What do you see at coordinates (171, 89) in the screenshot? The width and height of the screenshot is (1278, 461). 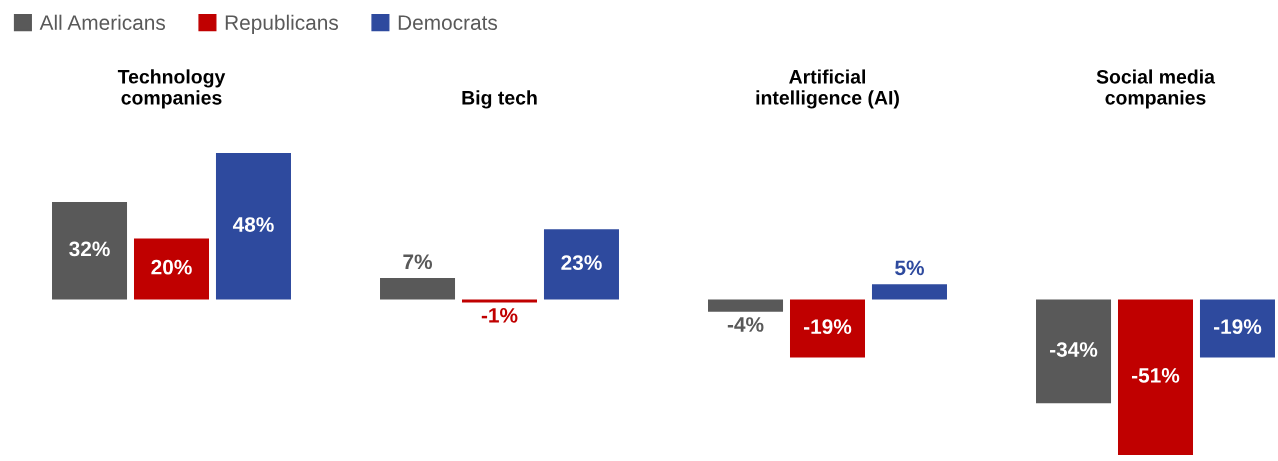 I see `chart-title: Technology companies` at bounding box center [171, 89].